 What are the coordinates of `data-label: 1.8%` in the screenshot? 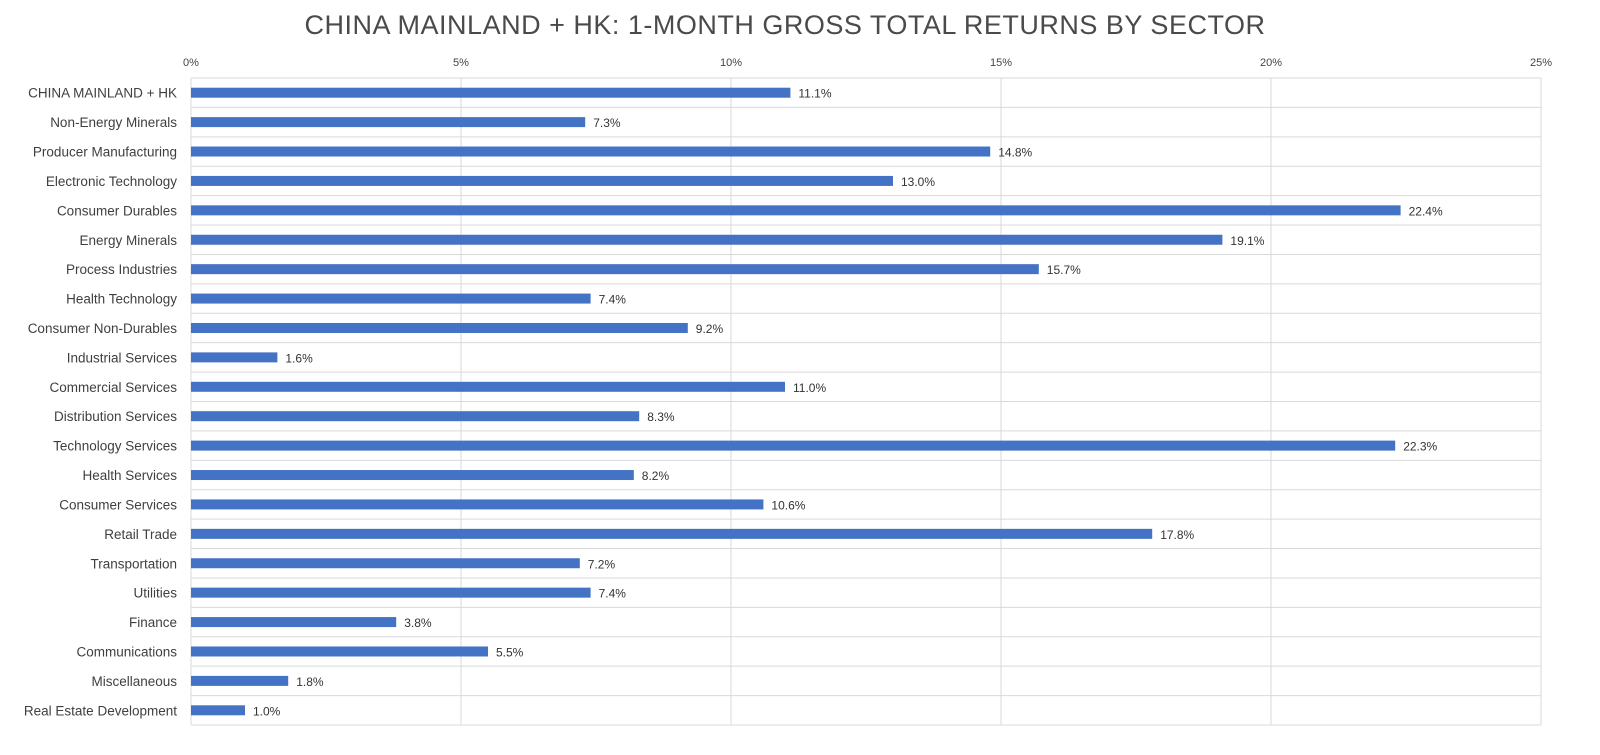 It's located at (310, 682).